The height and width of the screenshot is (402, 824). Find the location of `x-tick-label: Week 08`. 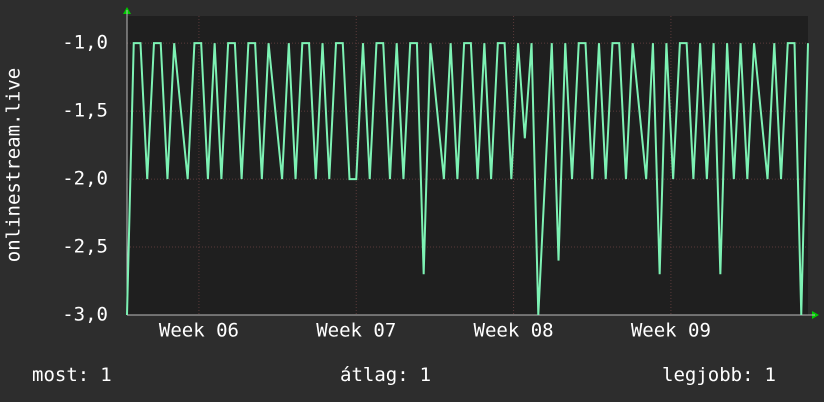

x-tick-label: Week 08 is located at coordinates (514, 331).